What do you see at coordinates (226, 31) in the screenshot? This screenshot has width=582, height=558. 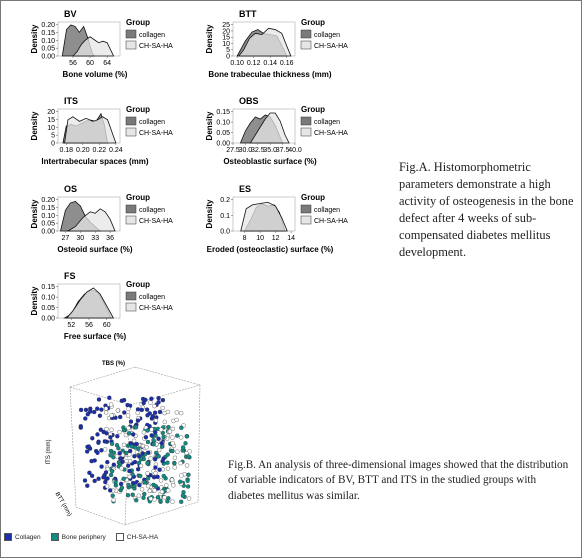 I see `y-tick-label: 20` at bounding box center [226, 31].